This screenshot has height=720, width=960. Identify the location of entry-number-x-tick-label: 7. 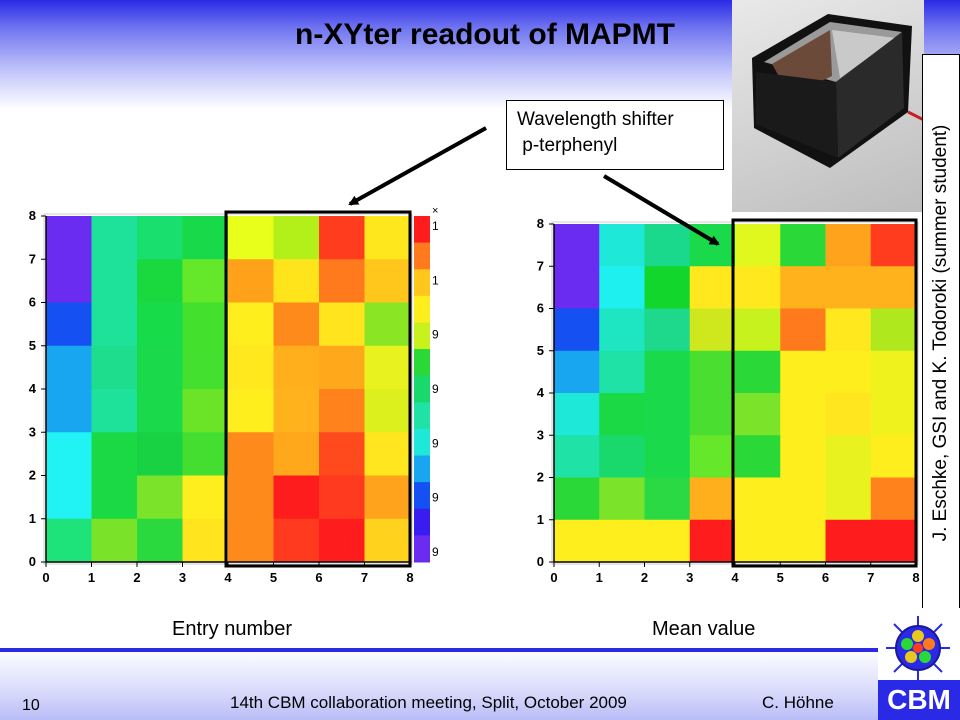
(364, 577).